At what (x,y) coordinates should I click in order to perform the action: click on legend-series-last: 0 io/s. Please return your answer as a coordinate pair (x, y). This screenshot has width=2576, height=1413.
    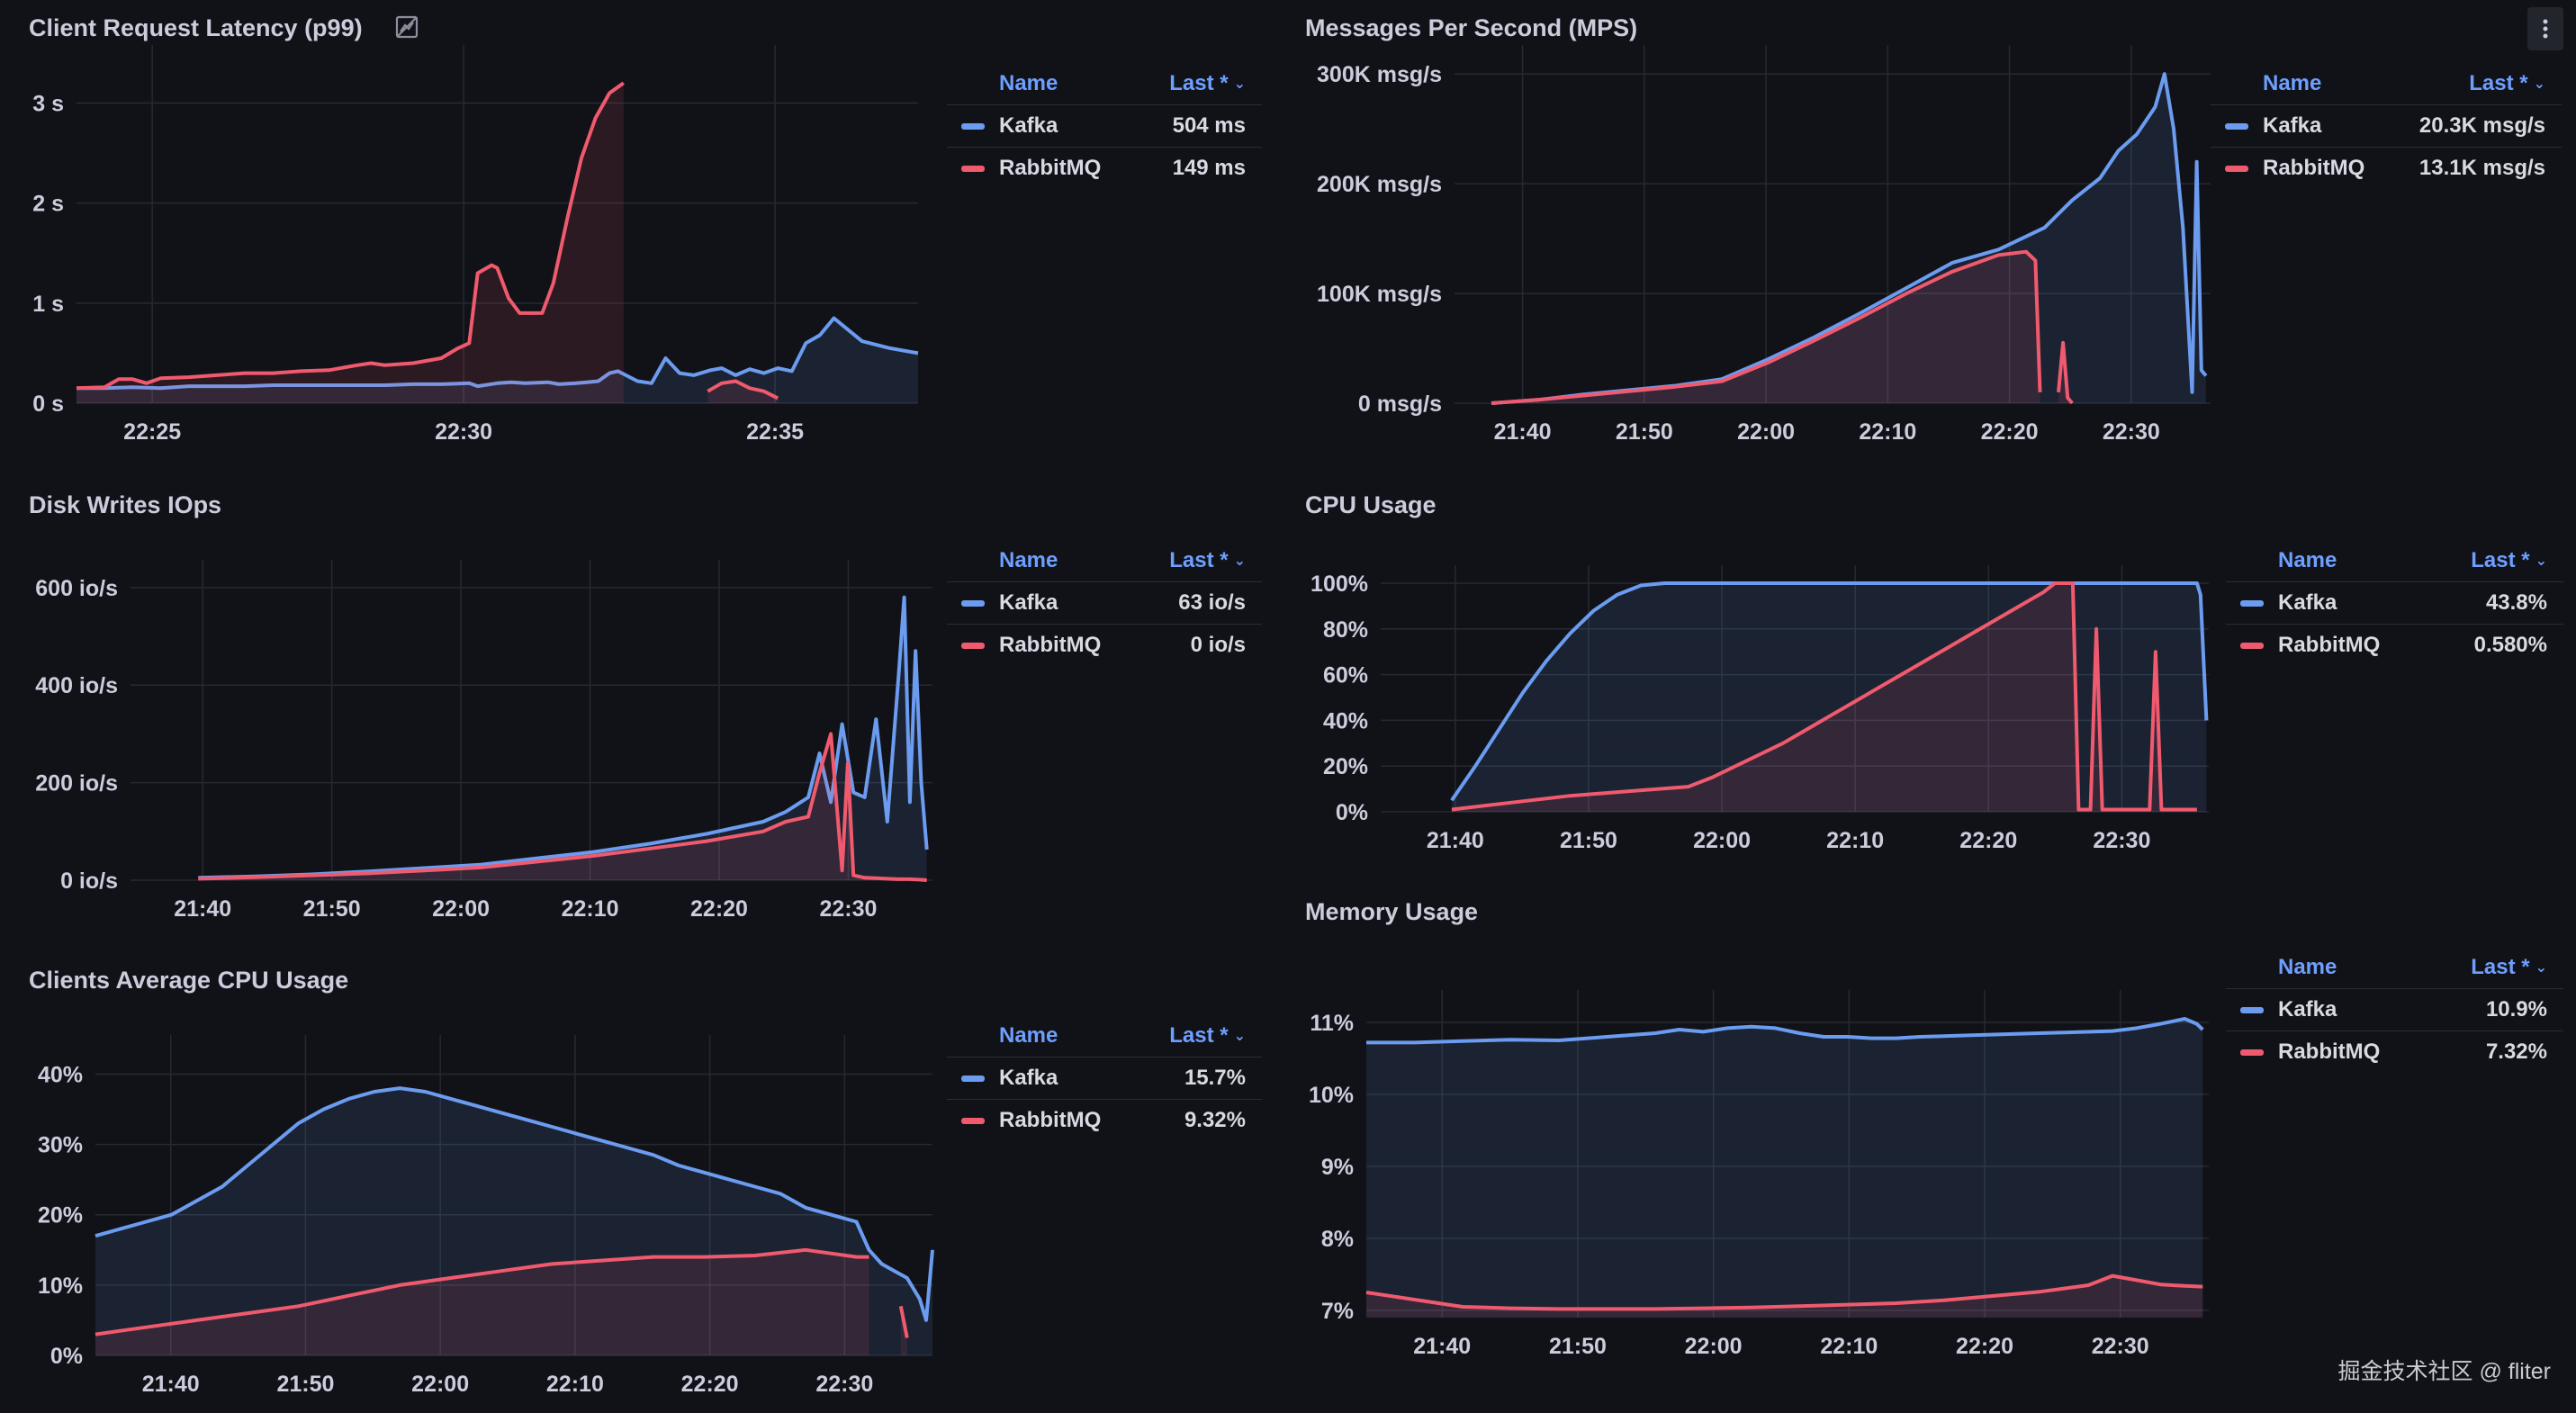
    Looking at the image, I should click on (1218, 645).